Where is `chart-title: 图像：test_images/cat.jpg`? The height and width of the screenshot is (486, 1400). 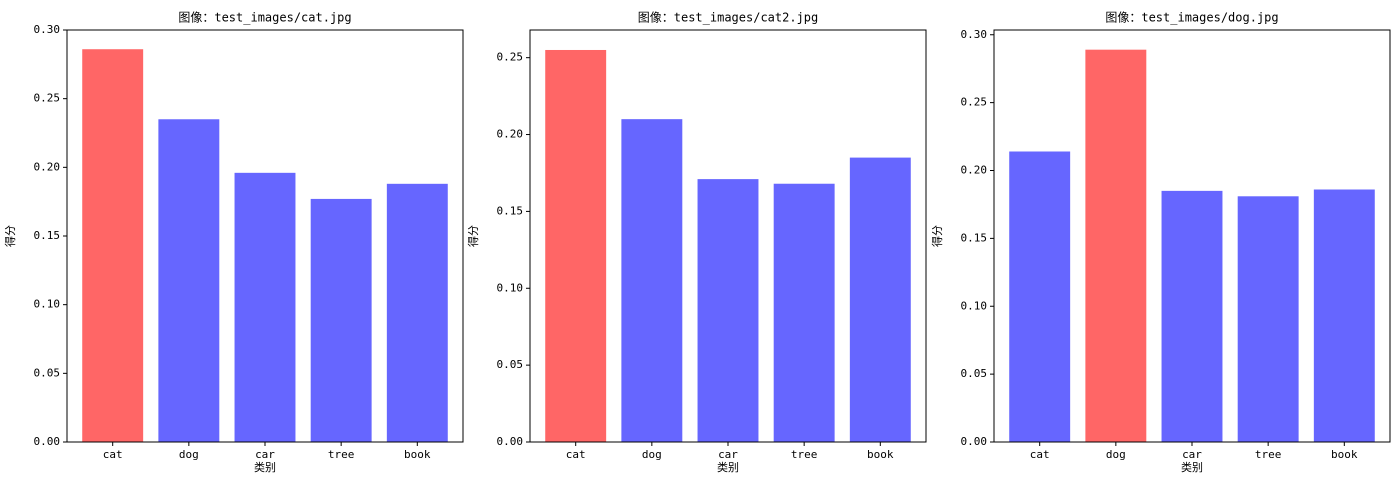 chart-title: 图像：test_images/cat.jpg is located at coordinates (264, 18).